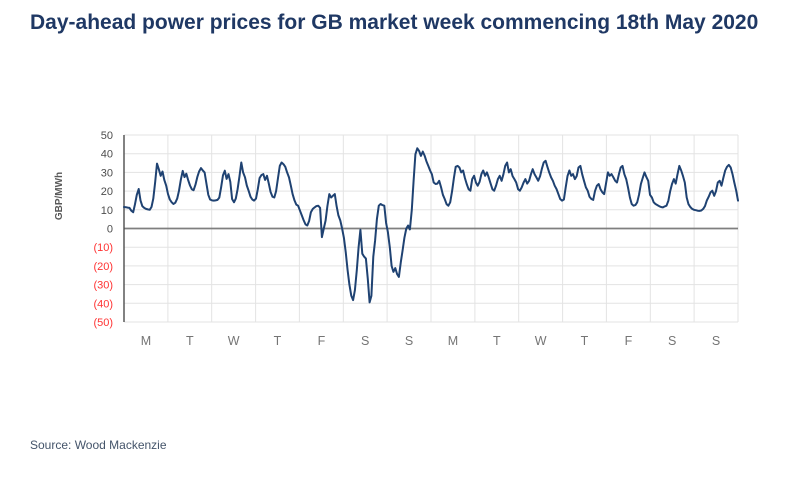  Describe the element at coordinates (107, 211) in the screenshot. I see `y-tick-label: 10` at that location.